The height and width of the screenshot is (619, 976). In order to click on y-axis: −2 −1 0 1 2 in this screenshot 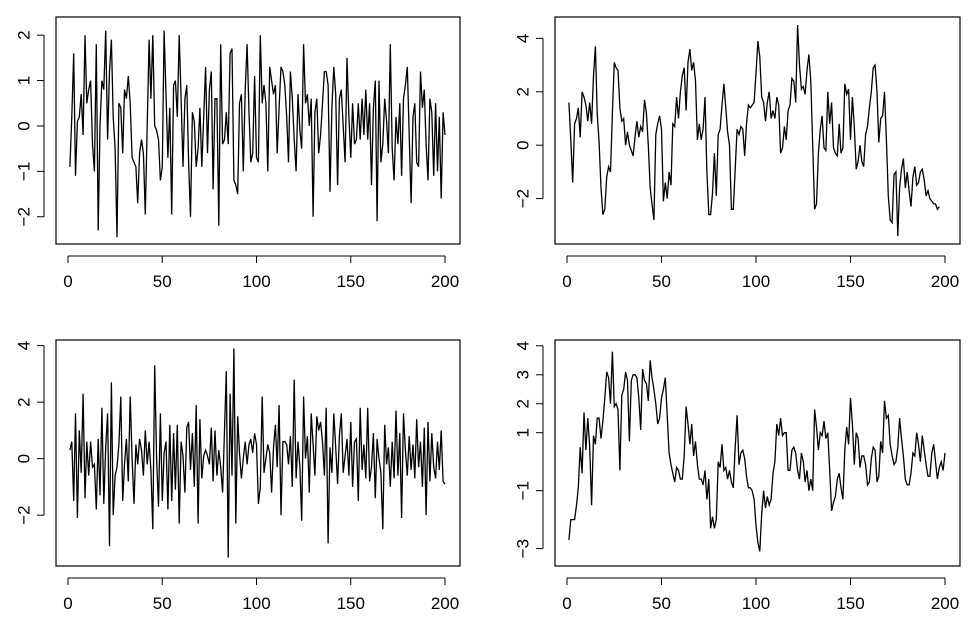, I will do `click(30, 128)`.